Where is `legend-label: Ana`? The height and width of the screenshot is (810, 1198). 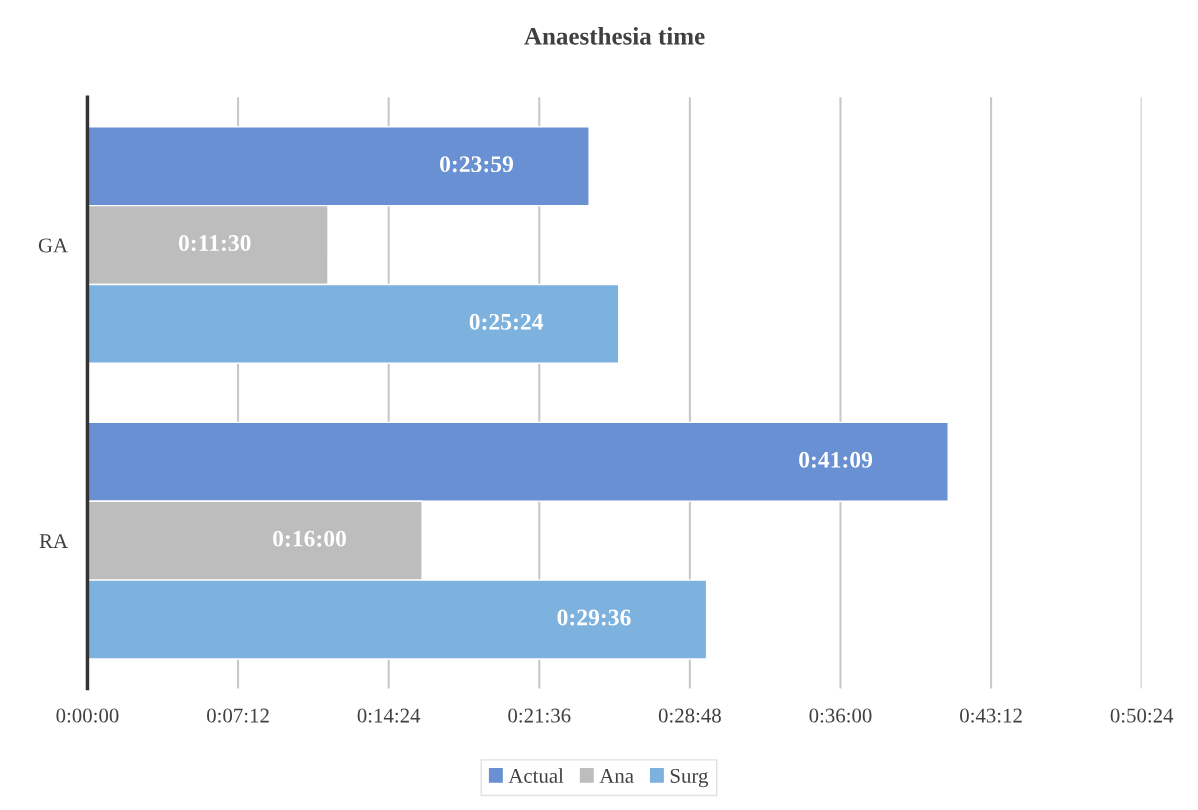
legend-label: Ana is located at coordinates (616, 775).